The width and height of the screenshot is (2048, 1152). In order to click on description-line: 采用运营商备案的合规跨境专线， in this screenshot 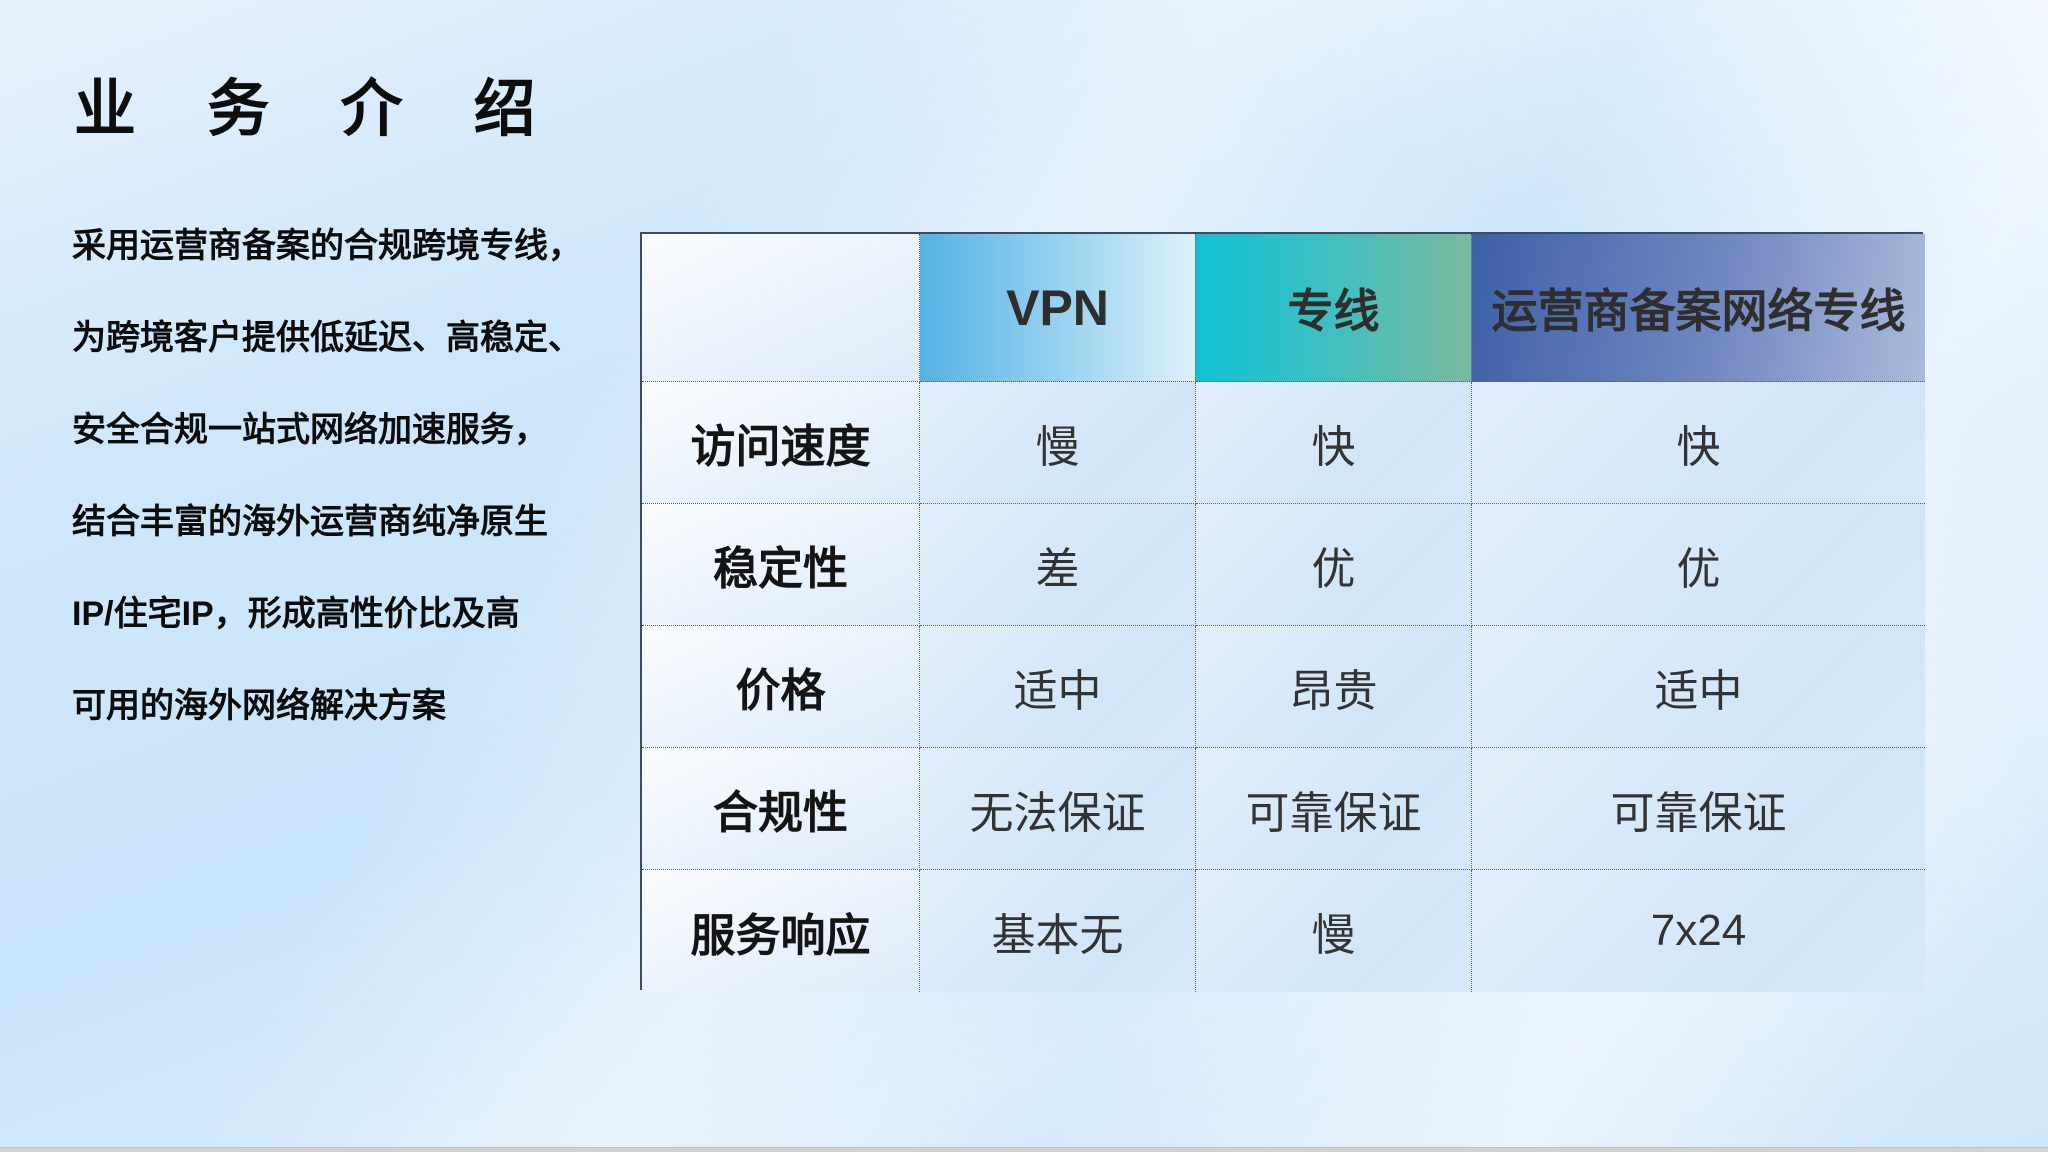, I will do `click(327, 246)`.